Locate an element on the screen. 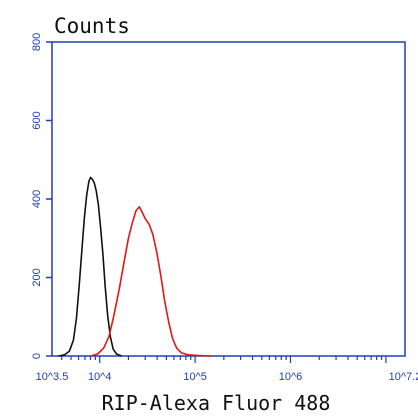  x-axis-title: RIP-Alexa Fluor 488 is located at coordinates (216, 403).